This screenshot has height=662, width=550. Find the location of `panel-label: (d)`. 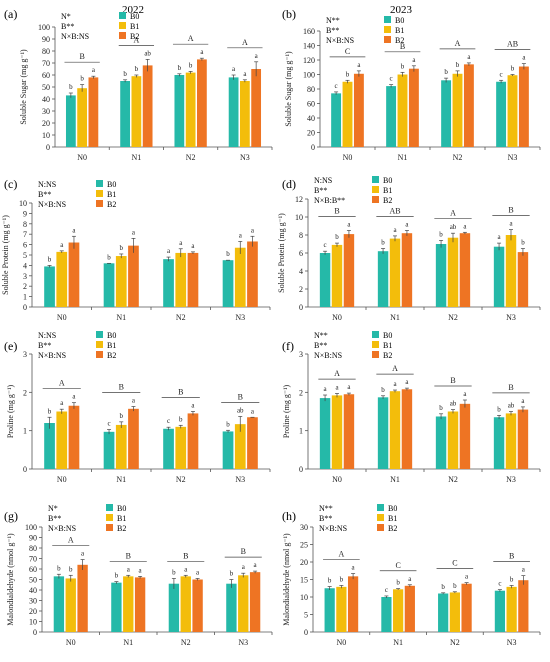

panel-label: (d) is located at coordinates (289, 184).